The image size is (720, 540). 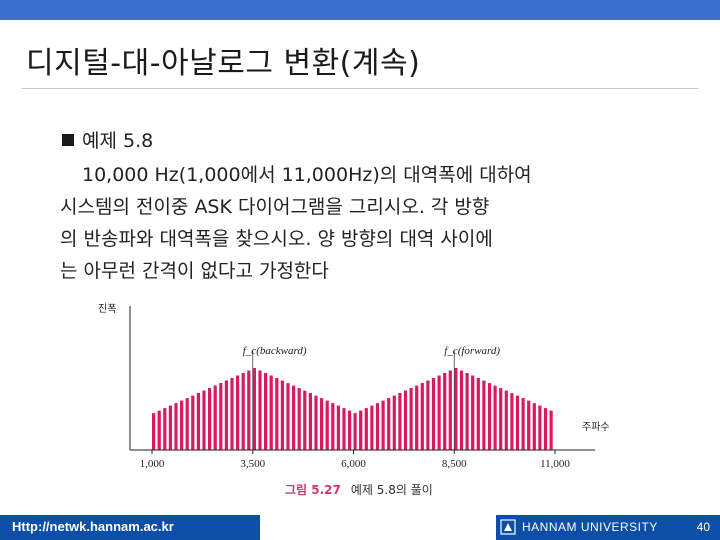 What do you see at coordinates (472, 351) in the screenshot?
I see `carrier-label: f_c(forward)` at bounding box center [472, 351].